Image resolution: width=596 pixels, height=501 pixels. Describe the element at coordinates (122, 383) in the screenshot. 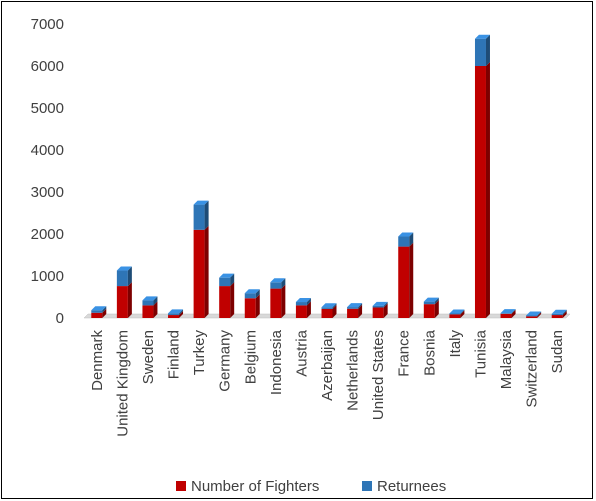

I see `x-category-label: United Kingdom` at that location.